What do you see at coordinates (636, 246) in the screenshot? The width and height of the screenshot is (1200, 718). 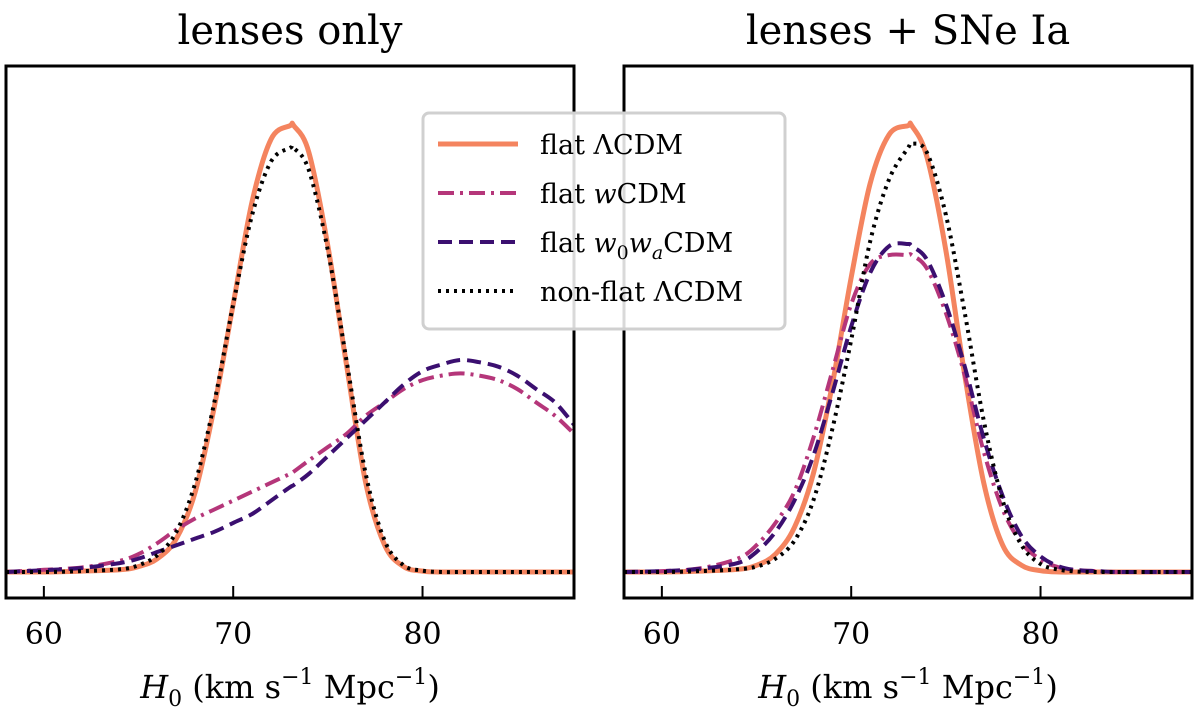 I see `legend-label-flat-w0wacdm: flat w0waCDM` at bounding box center [636, 246].